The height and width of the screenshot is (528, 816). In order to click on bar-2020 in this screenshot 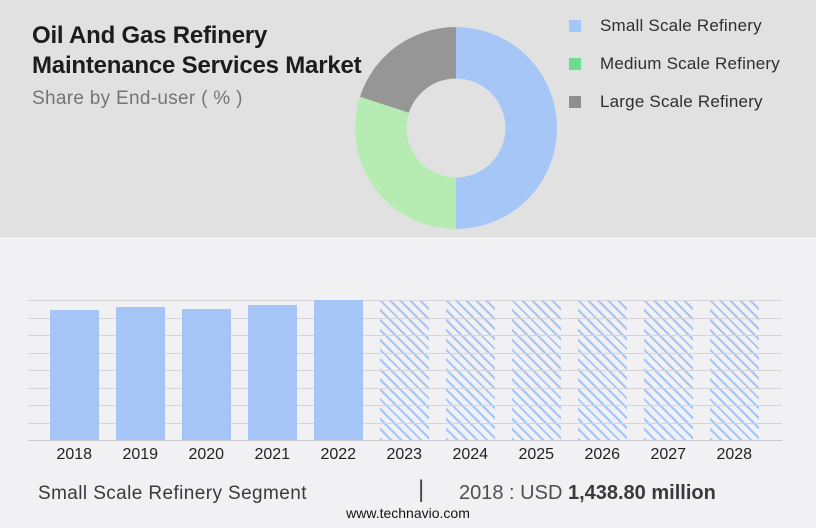, I will do `click(206, 374)`.